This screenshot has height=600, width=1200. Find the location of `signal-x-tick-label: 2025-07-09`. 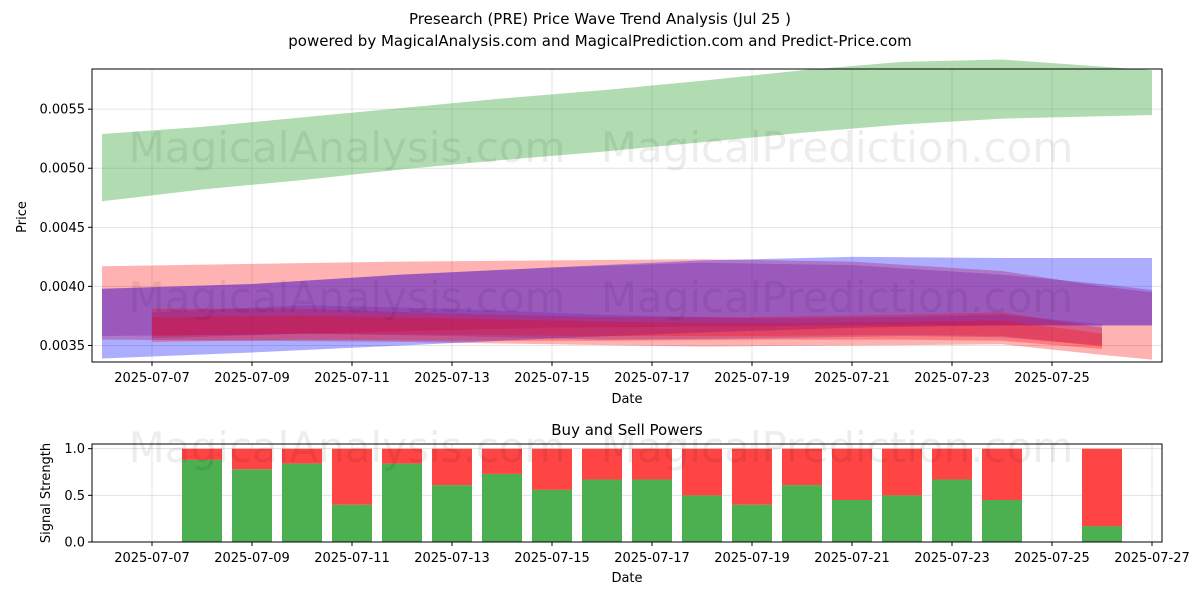

signal-x-tick-label: 2025-07-09 is located at coordinates (252, 558).